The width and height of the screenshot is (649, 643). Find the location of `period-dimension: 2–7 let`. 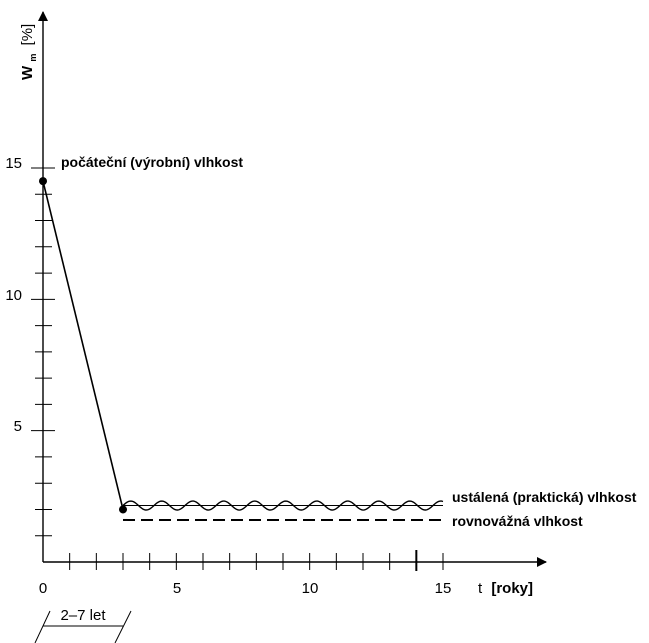

period-dimension: 2–7 let is located at coordinates (83, 625).